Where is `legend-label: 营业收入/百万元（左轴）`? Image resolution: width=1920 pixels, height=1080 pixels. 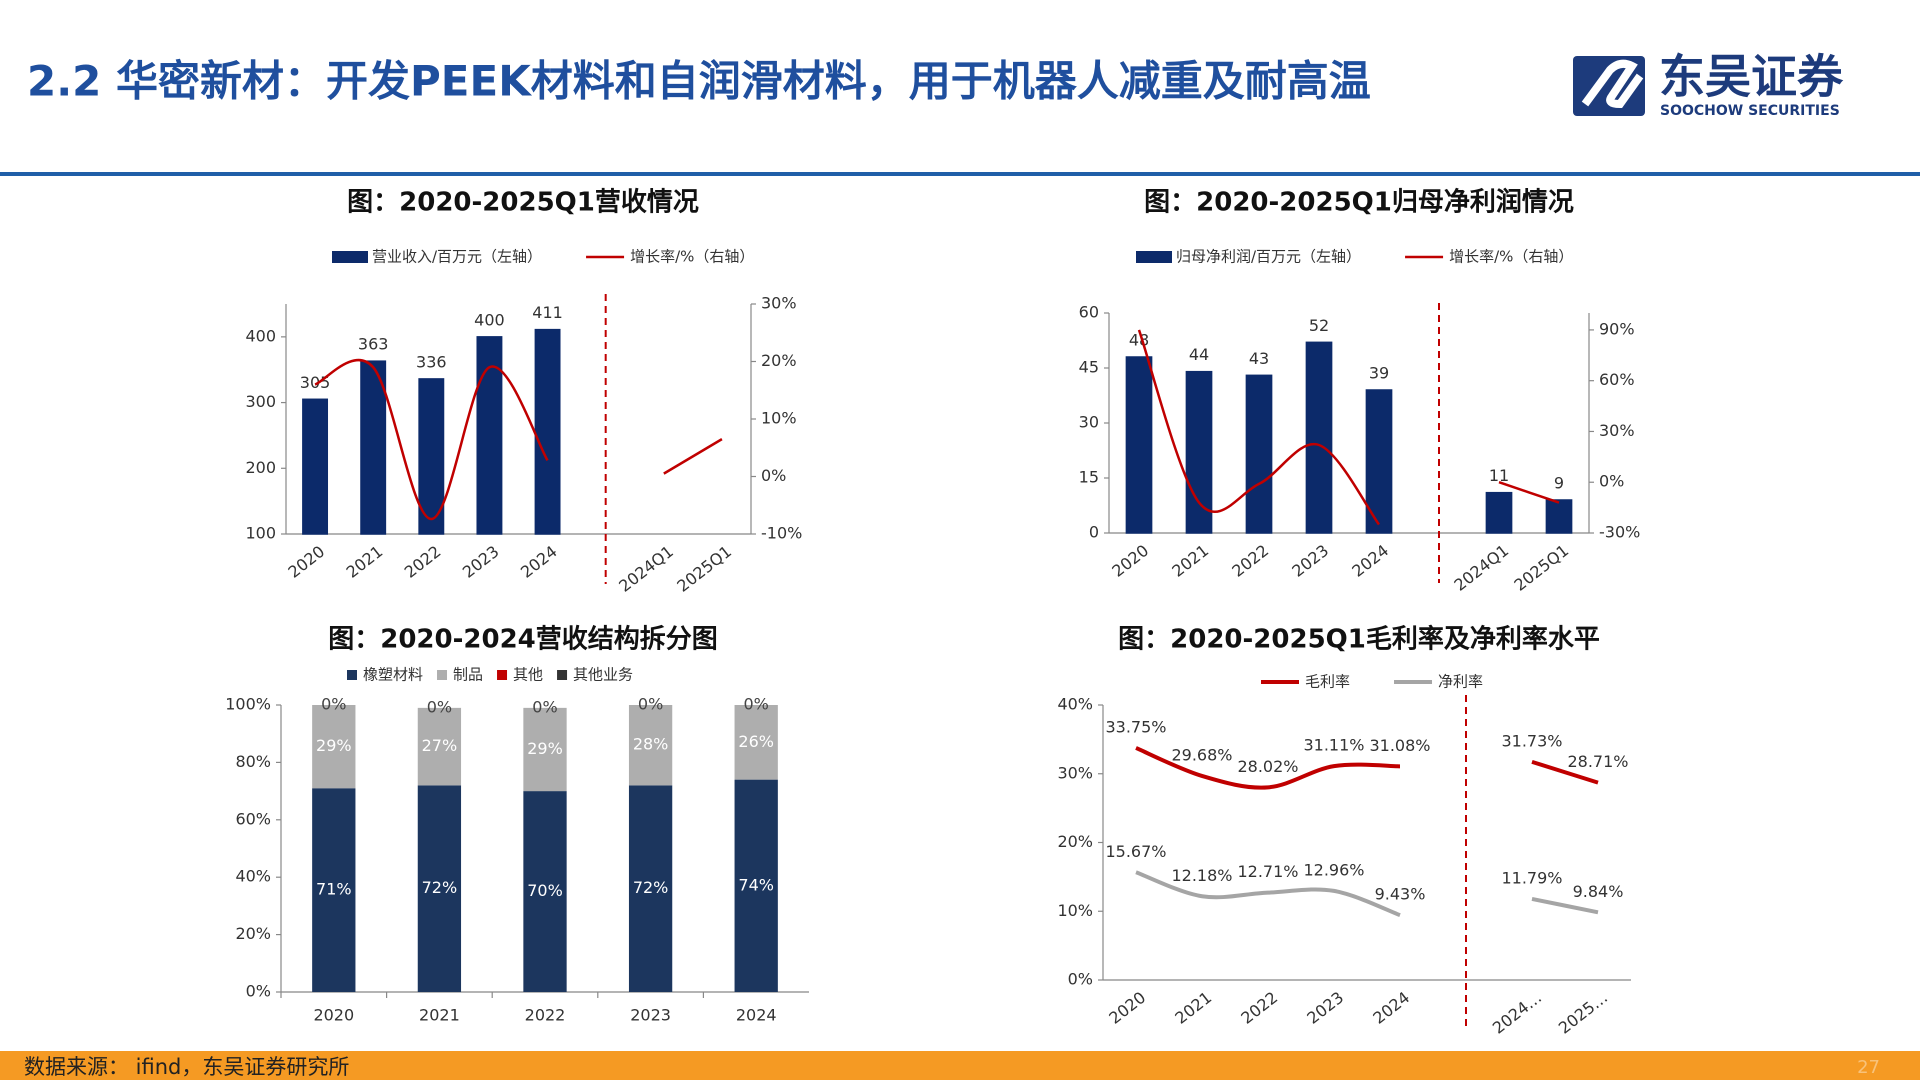
legend-label: 营业收入/百万元（左轴） is located at coordinates (457, 257).